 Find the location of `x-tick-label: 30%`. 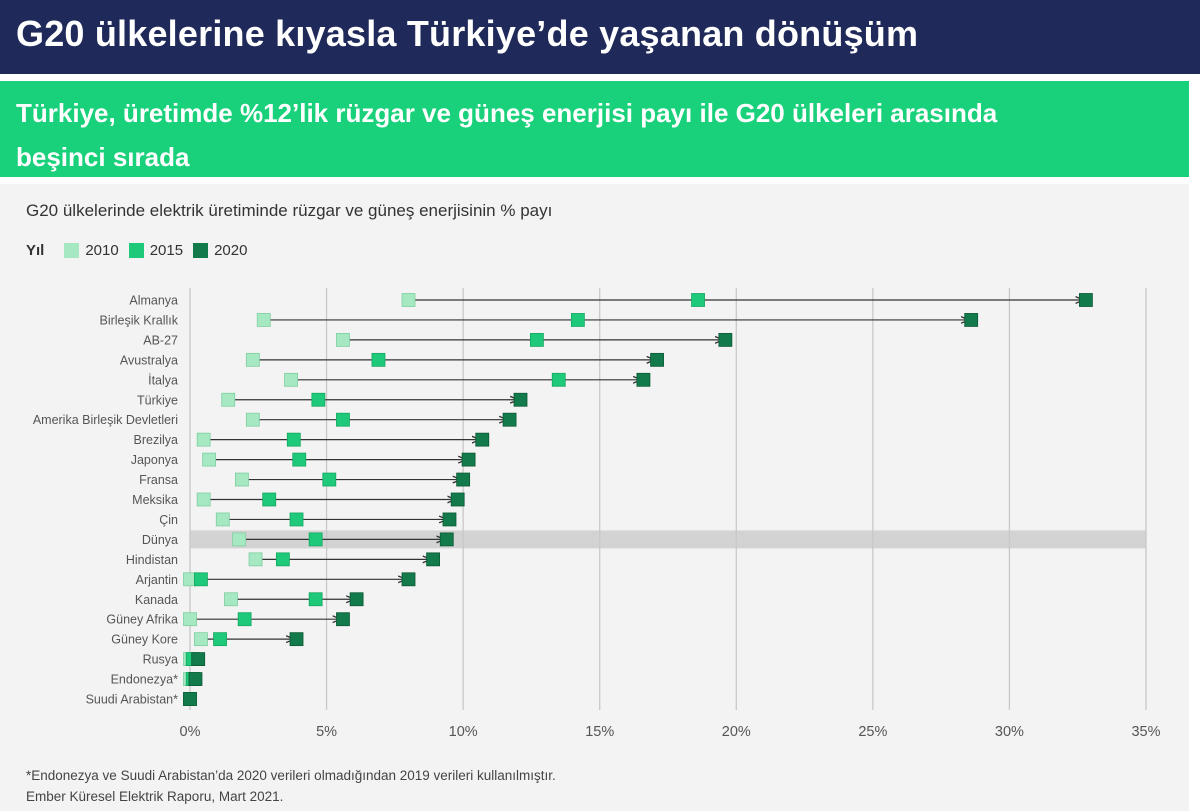

x-tick-label: 30% is located at coordinates (1009, 732).